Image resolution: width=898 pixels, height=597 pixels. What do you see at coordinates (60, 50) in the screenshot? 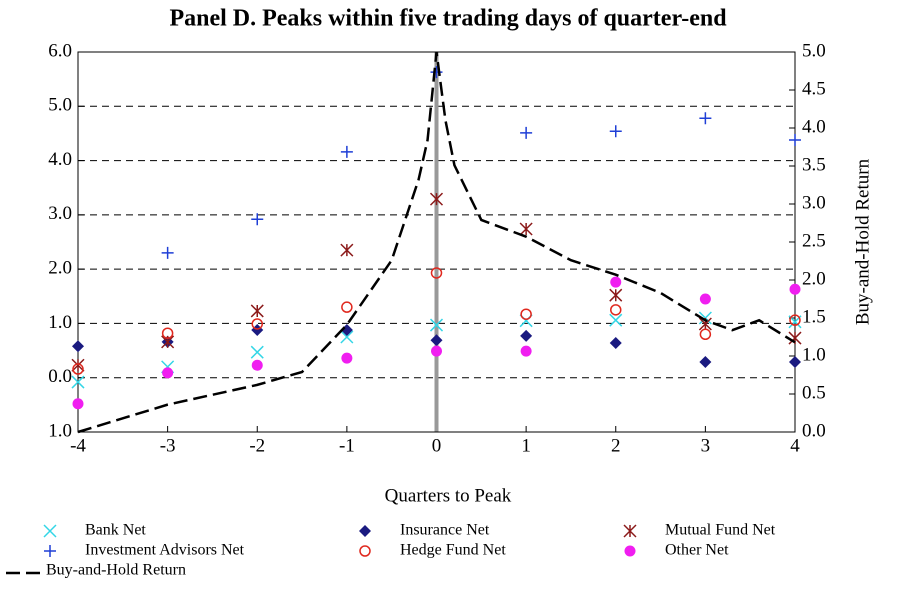
I see `y-tick-label: 6.0` at bounding box center [60, 50].